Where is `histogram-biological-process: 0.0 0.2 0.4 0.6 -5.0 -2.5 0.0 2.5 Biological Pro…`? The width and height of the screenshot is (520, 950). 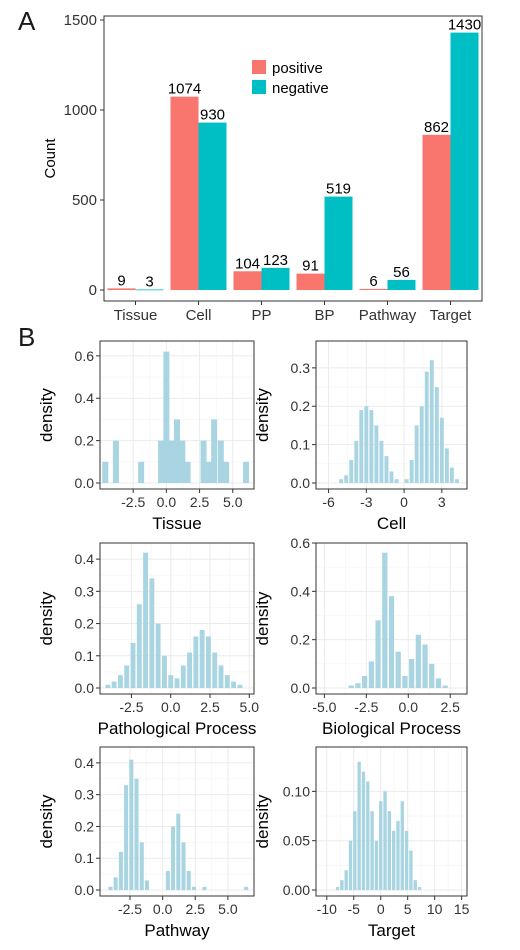
histogram-biological-process: 0.0 0.2 0.4 0.6 -5.0 -2.5 0.0 2.5 Biological Pro… is located at coordinates (360, 636).